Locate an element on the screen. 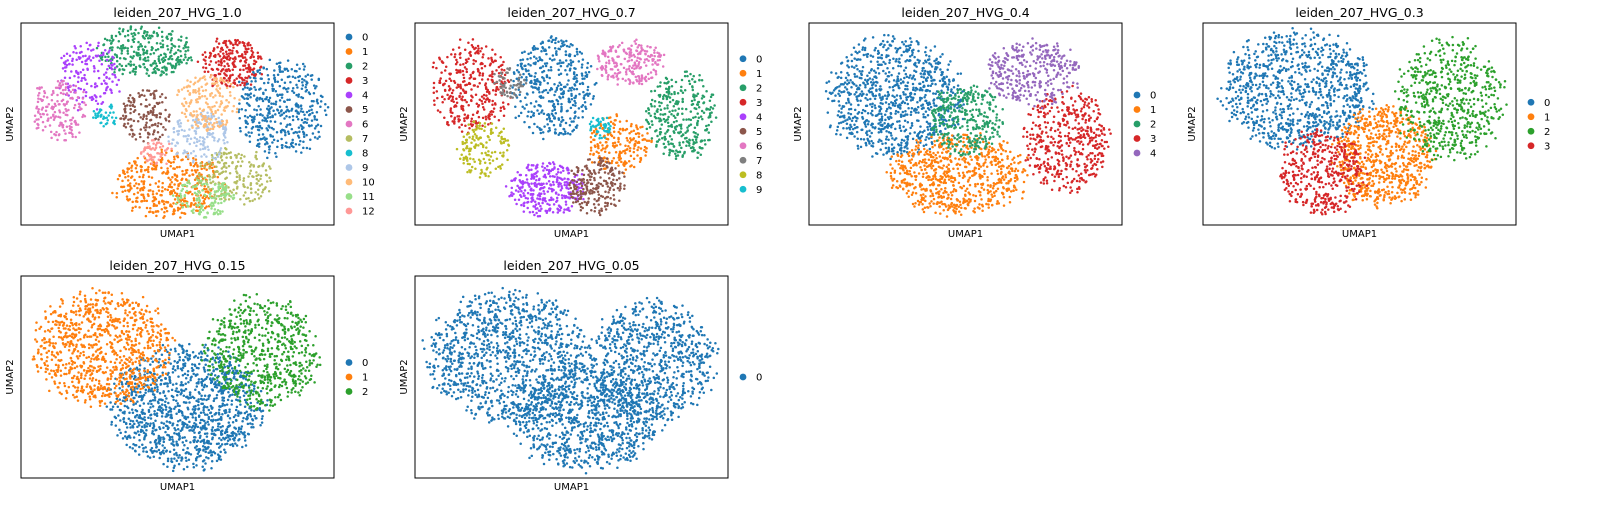 The image size is (1621, 516). legend-label: 3 is located at coordinates (365, 81).